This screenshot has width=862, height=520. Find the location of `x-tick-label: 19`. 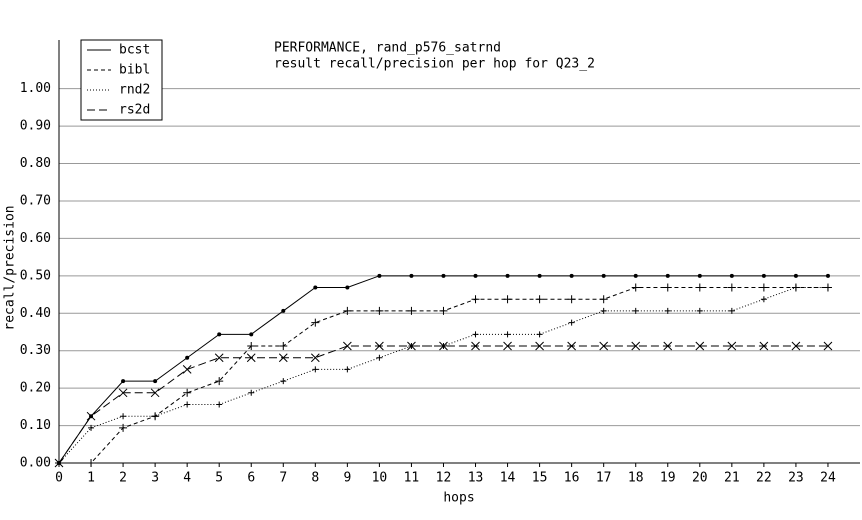

x-tick-label: 19 is located at coordinates (668, 478).